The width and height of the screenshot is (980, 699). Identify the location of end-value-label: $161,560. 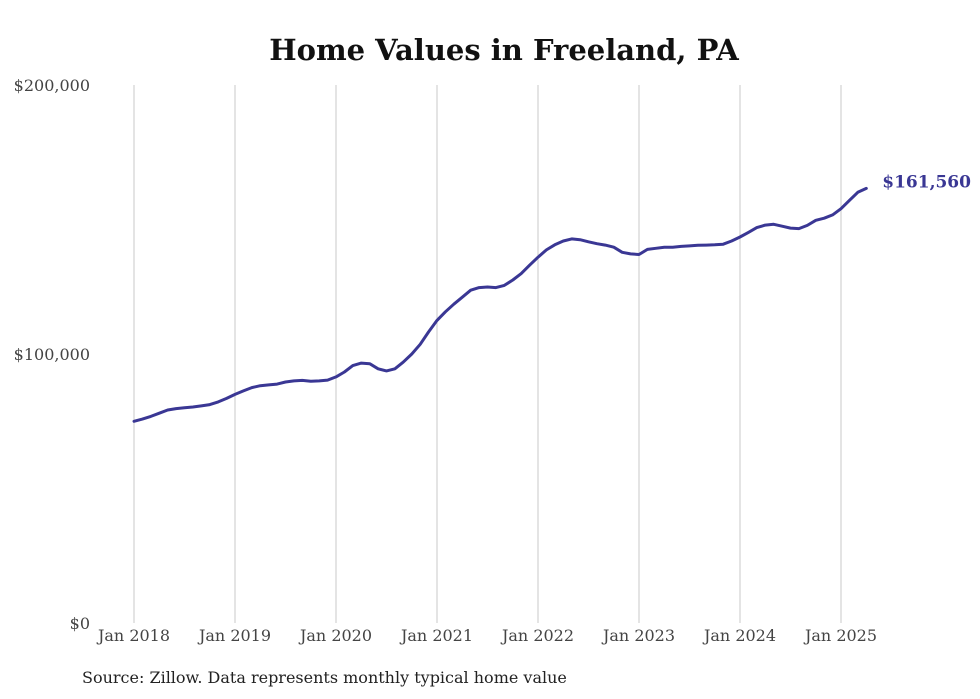
(926, 182).